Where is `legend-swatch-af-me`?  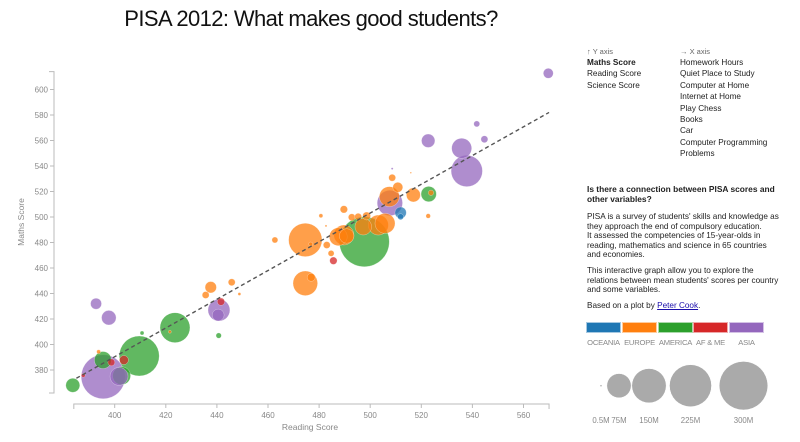 legend-swatch-af-me is located at coordinates (710, 327).